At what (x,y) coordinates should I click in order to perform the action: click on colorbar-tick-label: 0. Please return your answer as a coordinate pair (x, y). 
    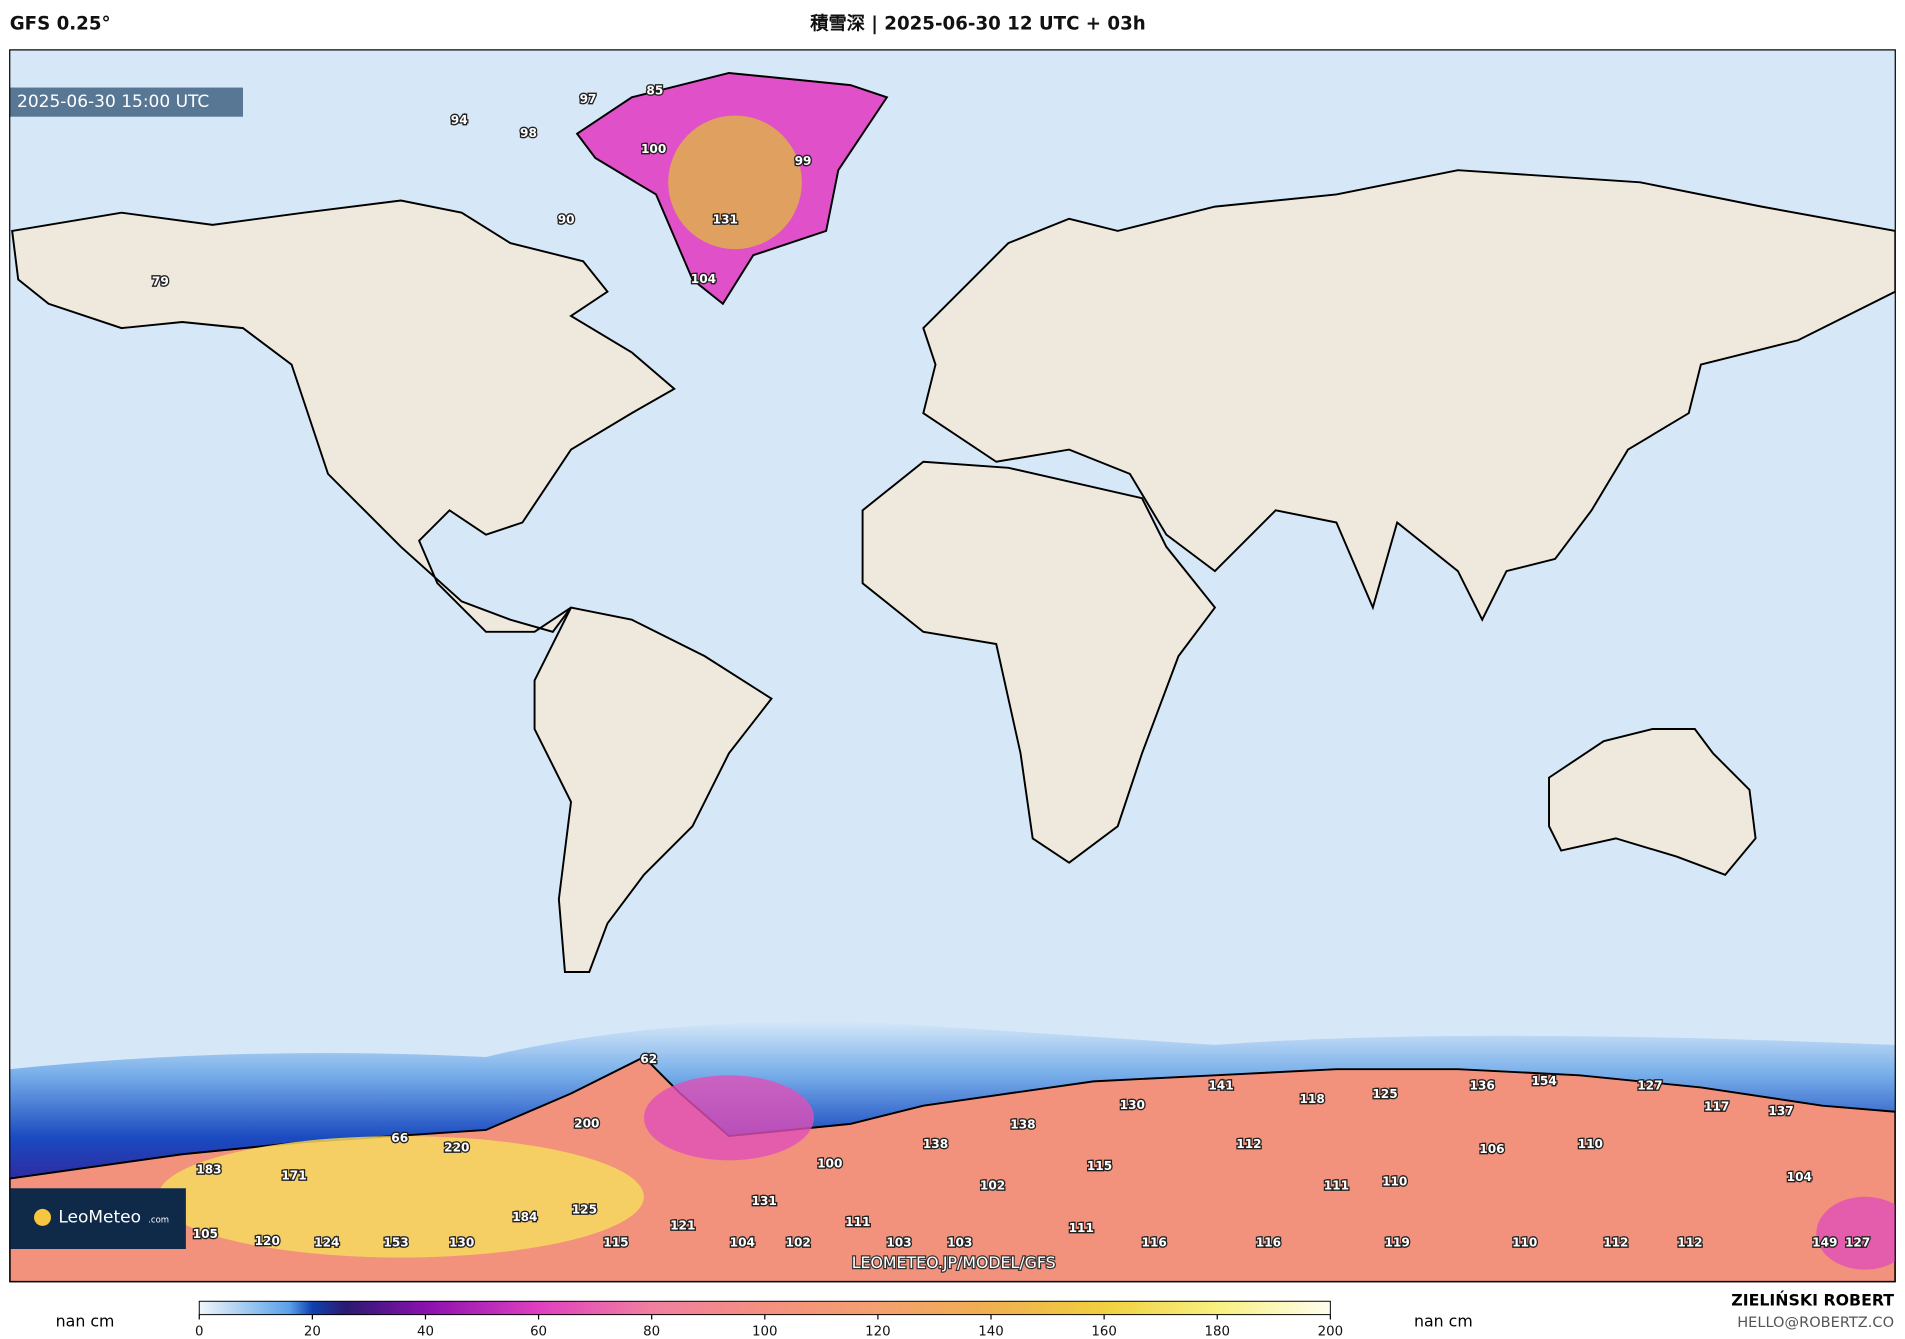
    Looking at the image, I should click on (199, 1332).